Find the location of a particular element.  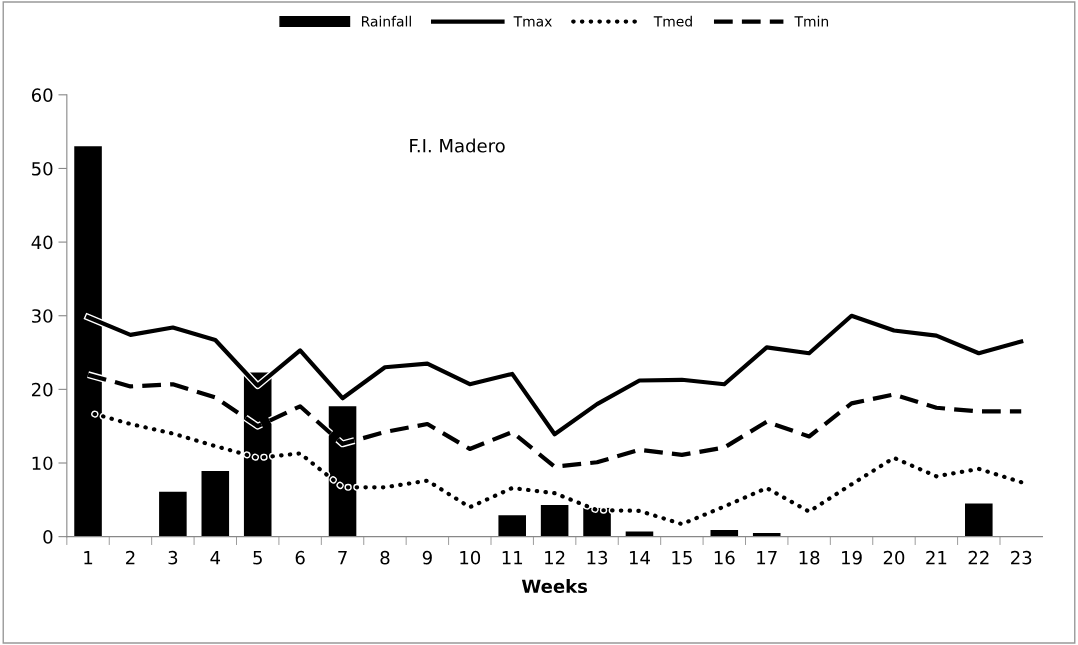

x-tick-label: 10 is located at coordinates (470, 557).